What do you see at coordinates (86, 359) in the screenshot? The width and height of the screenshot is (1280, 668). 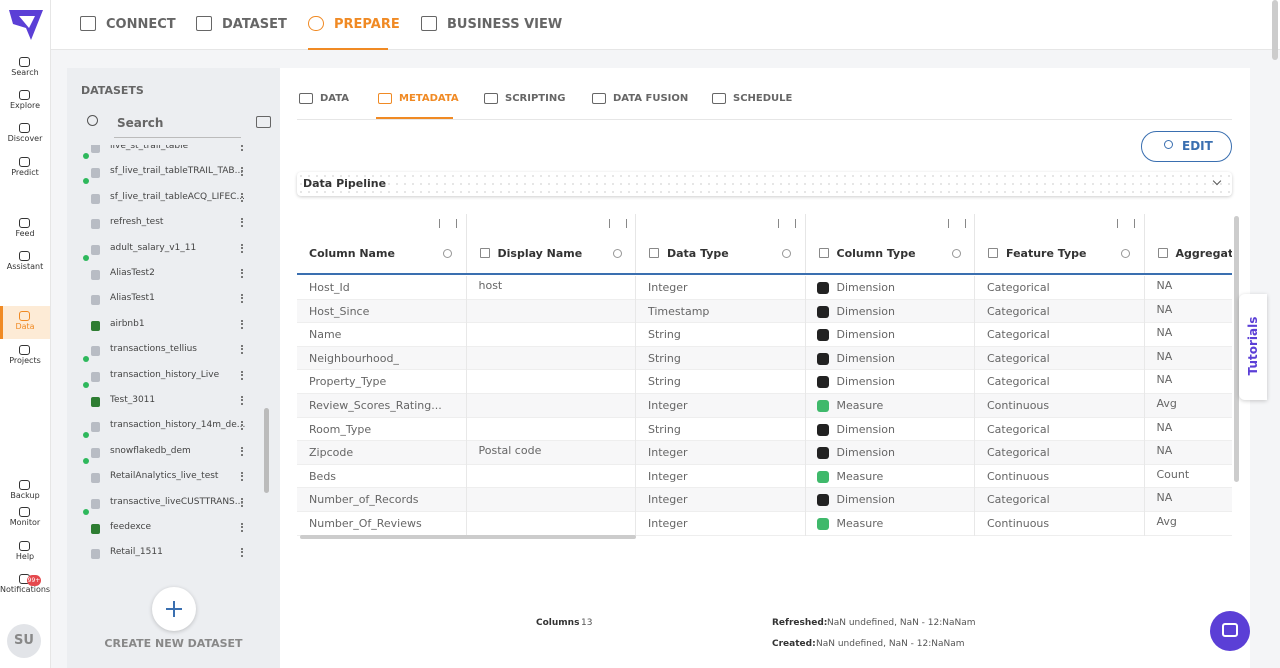 I see `live-dot` at bounding box center [86, 359].